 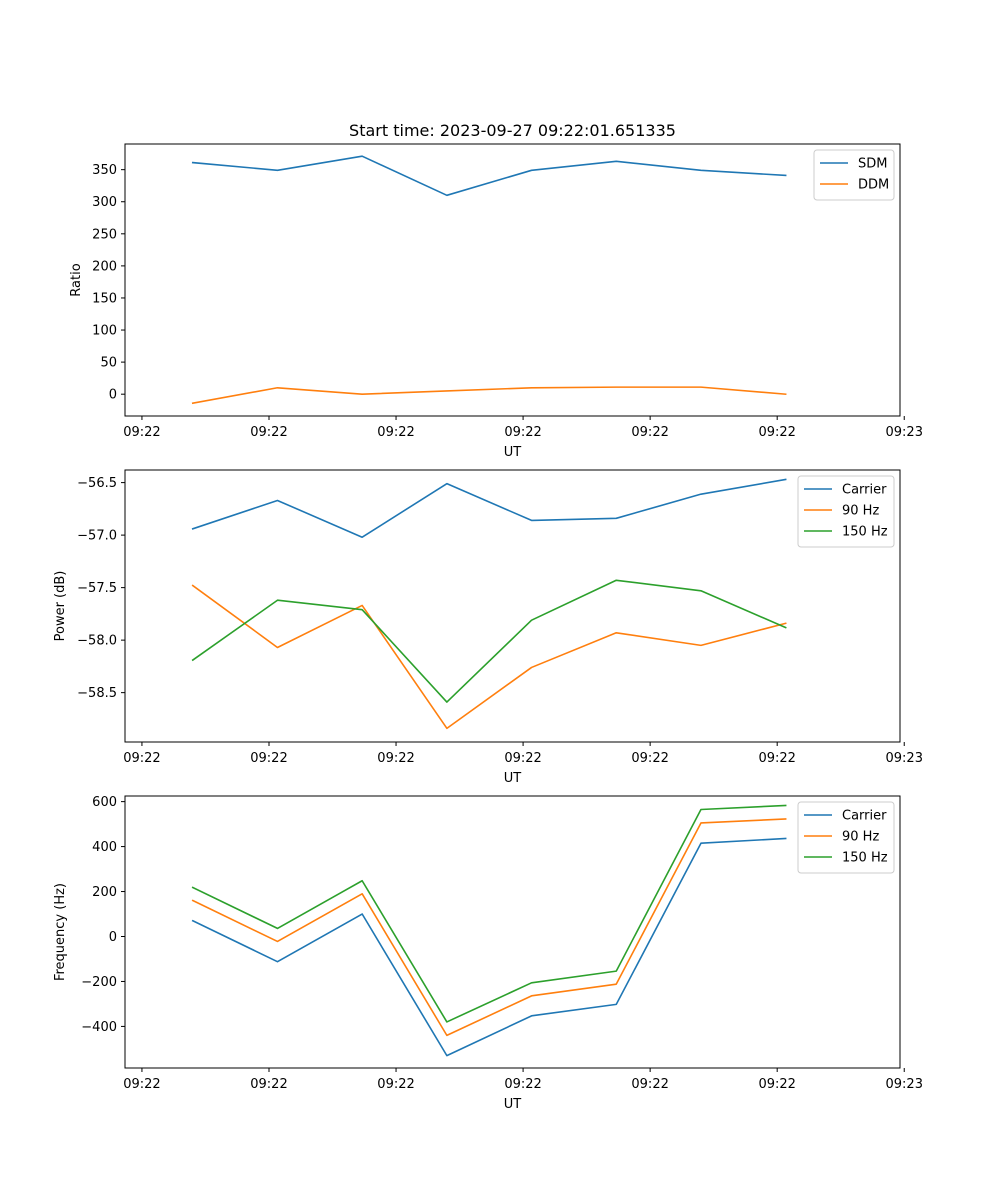 What do you see at coordinates (489, 176) in the screenshot?
I see `series-line-sdm` at bounding box center [489, 176].